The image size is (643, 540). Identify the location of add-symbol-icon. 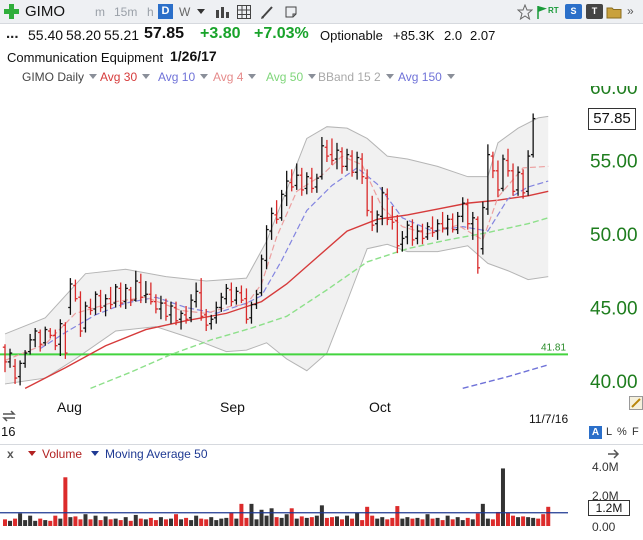
(11, 11).